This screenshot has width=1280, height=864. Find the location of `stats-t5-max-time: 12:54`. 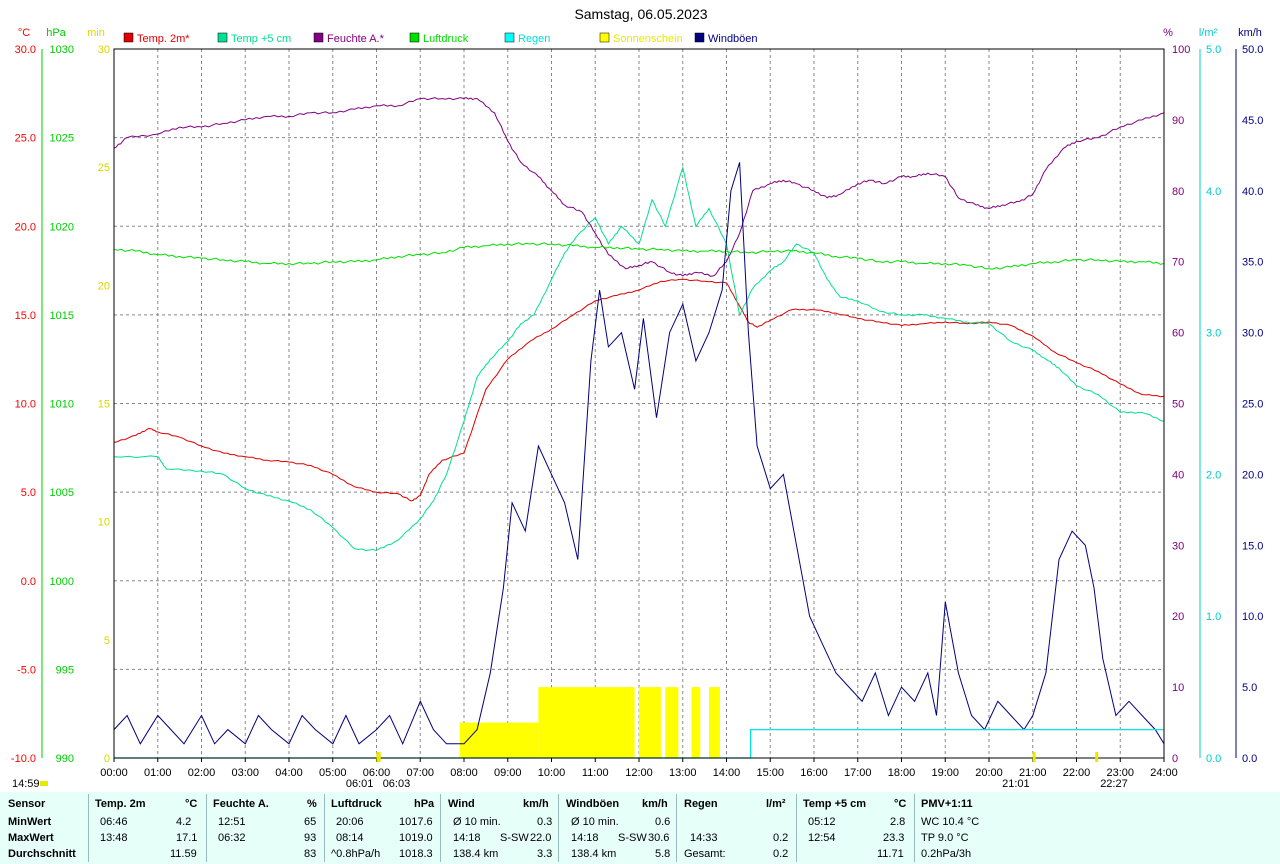

stats-t5-max-time: 12:54 is located at coordinates (822, 838).